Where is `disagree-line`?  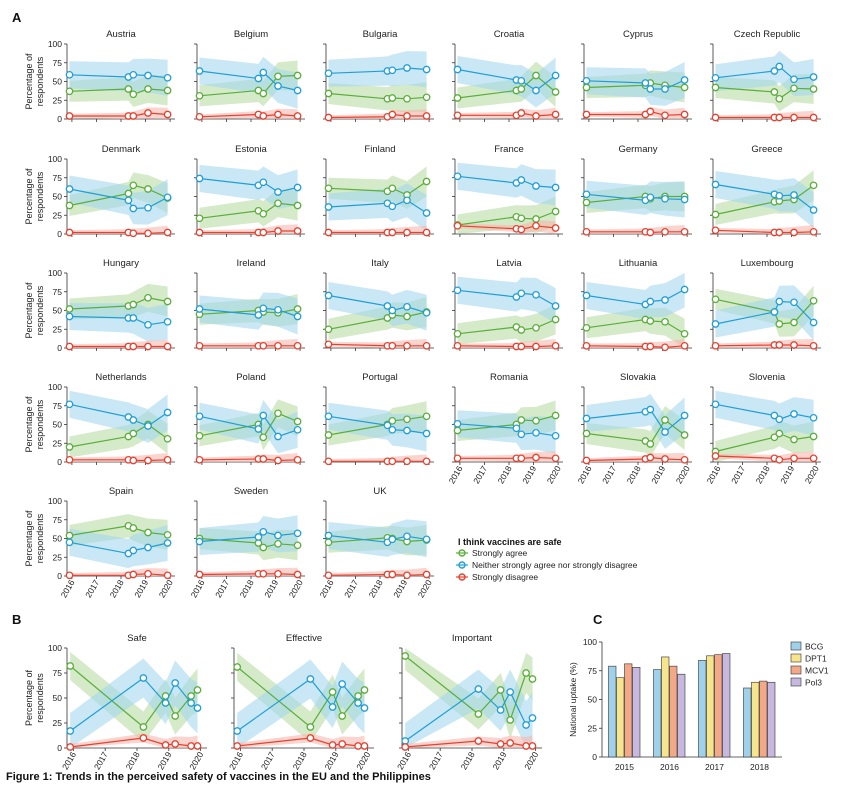
disagree-line is located at coordinates (506, 346).